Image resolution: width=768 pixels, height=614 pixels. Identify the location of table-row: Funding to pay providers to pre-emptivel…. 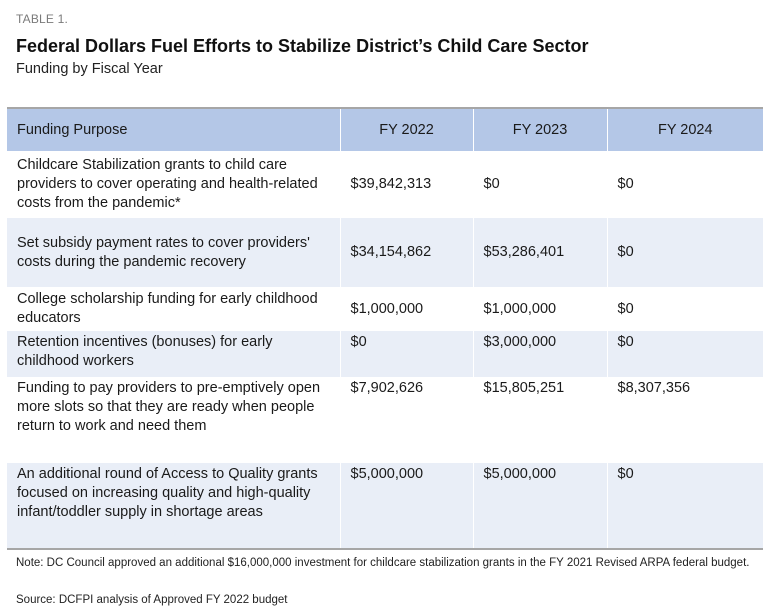
(385, 420).